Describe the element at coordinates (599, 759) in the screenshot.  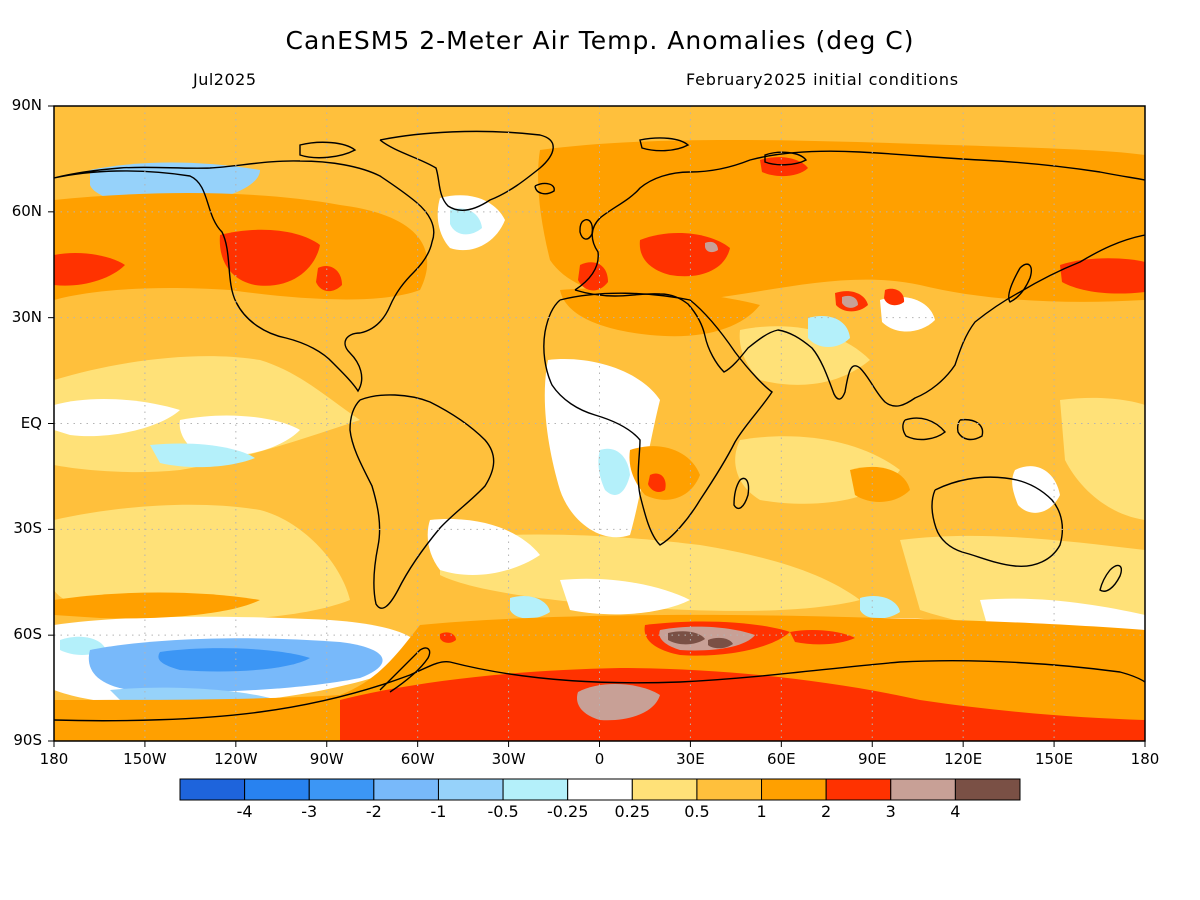
I see `lon-tick-label: 0` at that location.